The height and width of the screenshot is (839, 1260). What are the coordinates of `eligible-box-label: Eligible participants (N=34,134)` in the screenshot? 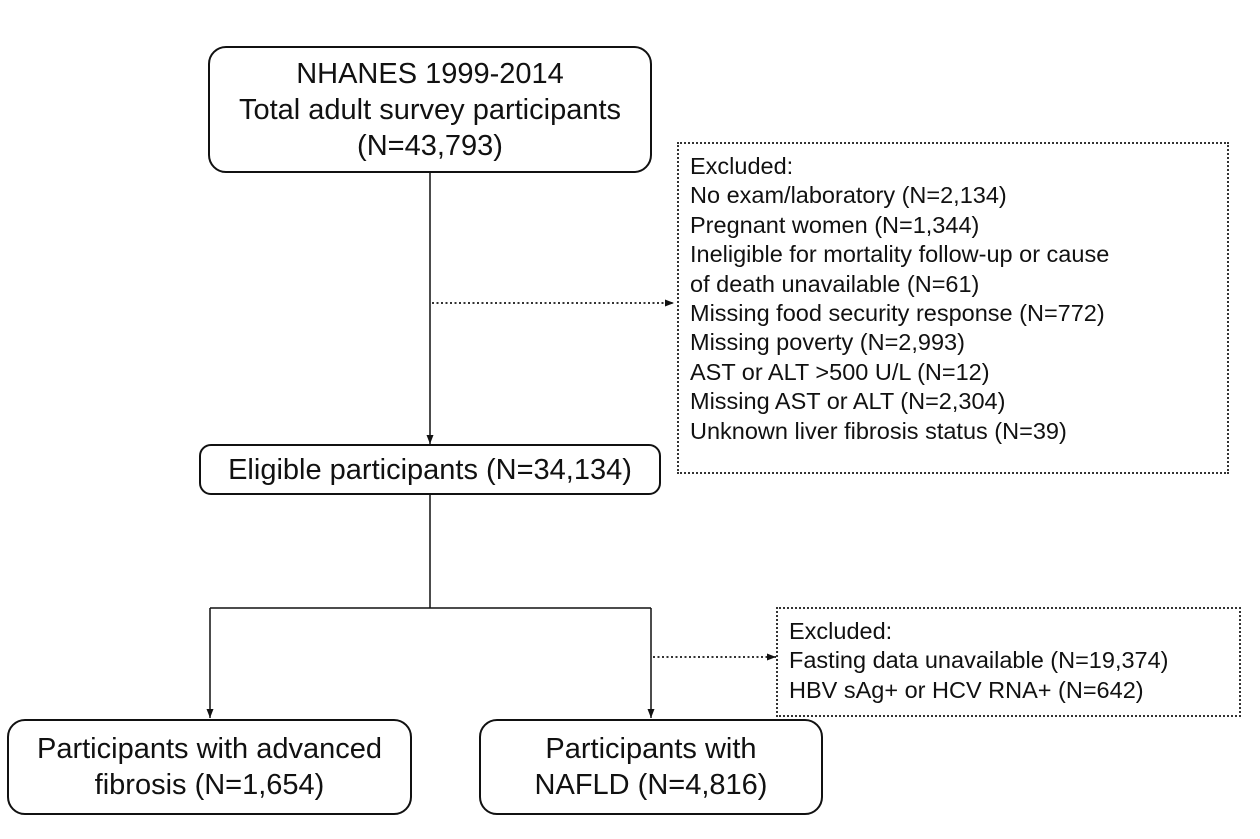 It's located at (430, 469).